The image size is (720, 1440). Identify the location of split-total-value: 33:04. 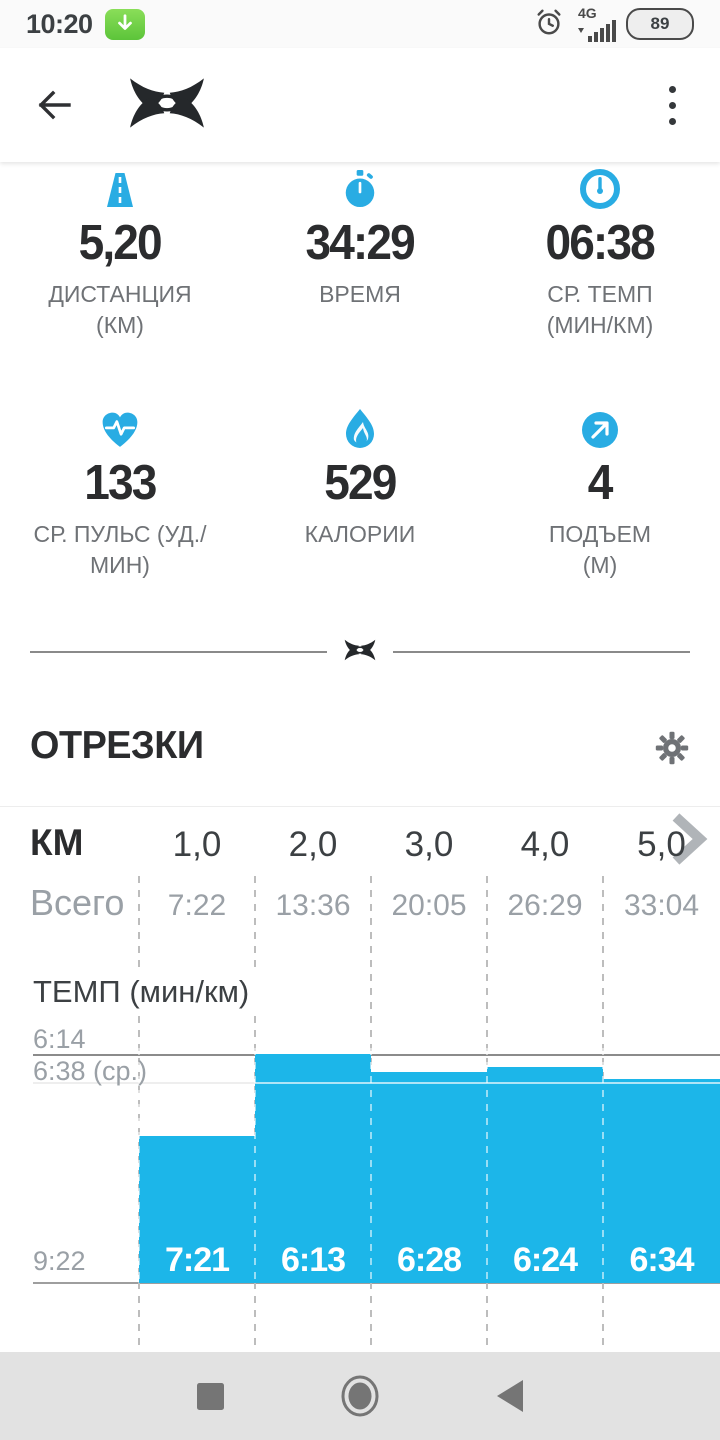
(661, 905).